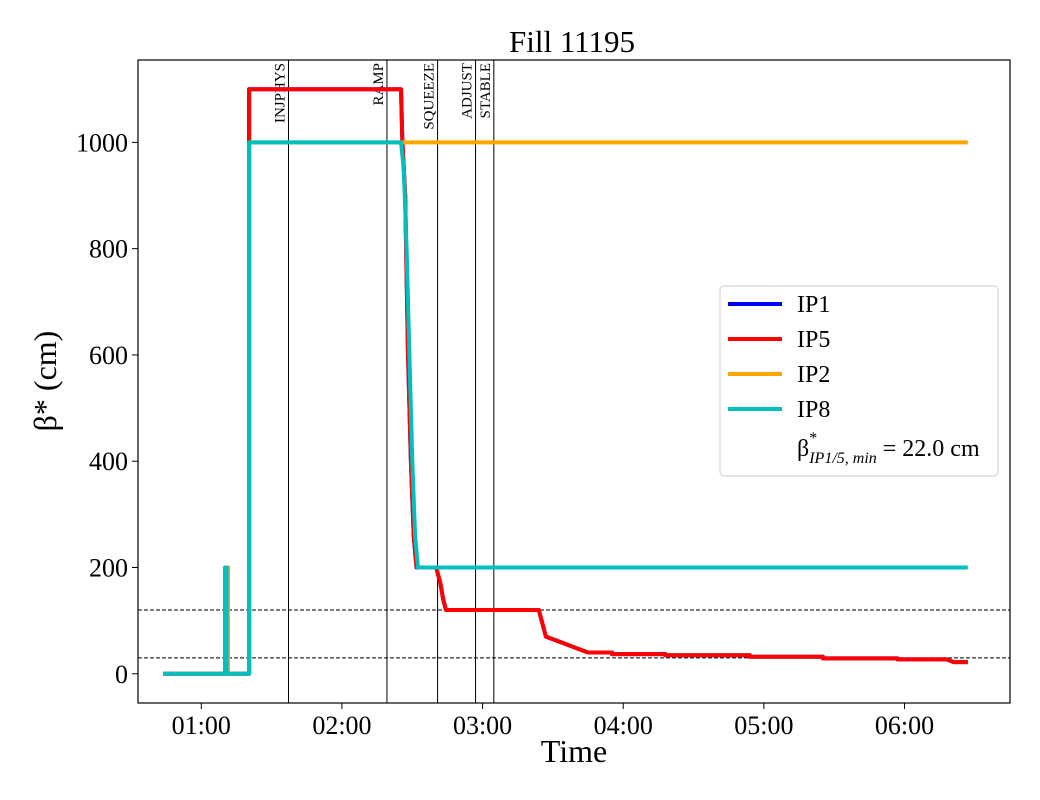  I want to click on legend-beta-superscript: *, so click(813, 438).